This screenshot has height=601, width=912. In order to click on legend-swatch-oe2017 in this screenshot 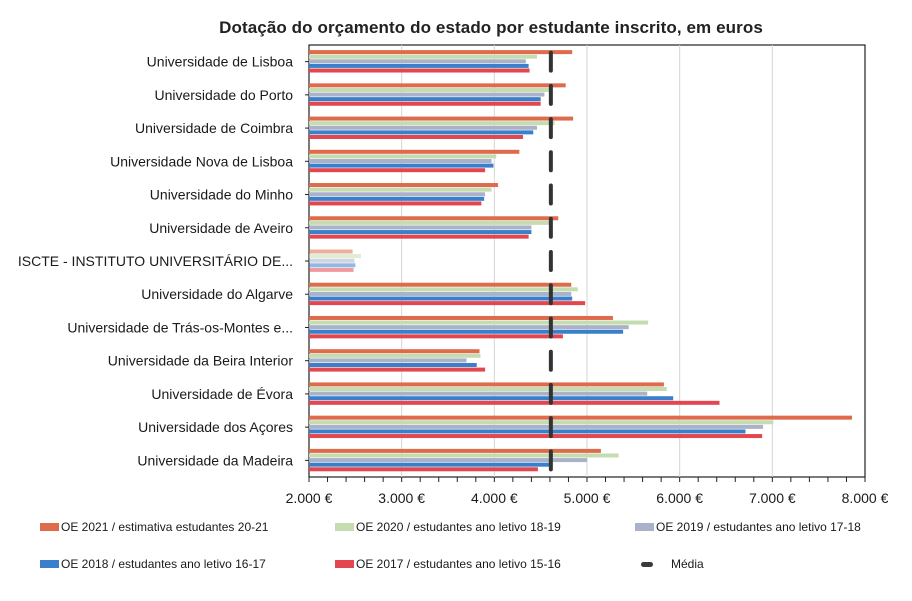, I will do `click(344, 564)`.